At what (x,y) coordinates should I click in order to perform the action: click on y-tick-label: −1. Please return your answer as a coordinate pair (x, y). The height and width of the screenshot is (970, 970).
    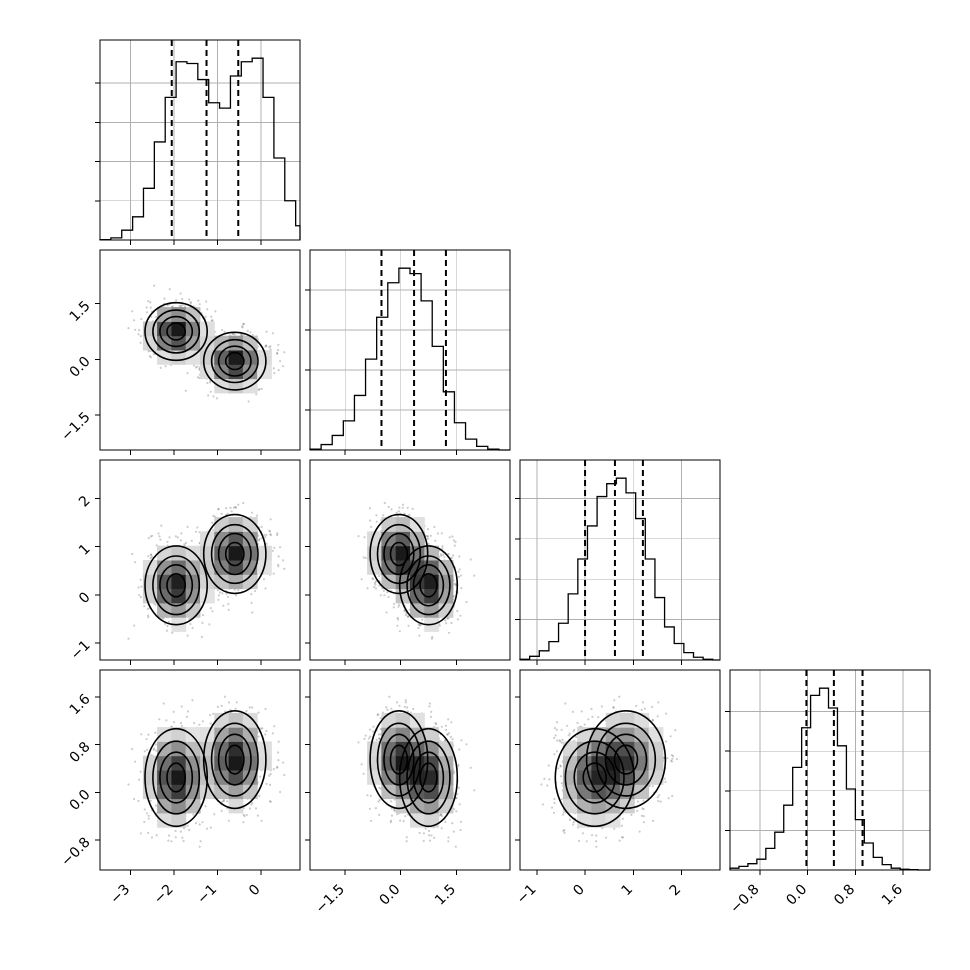
    Looking at the image, I should click on (81, 650).